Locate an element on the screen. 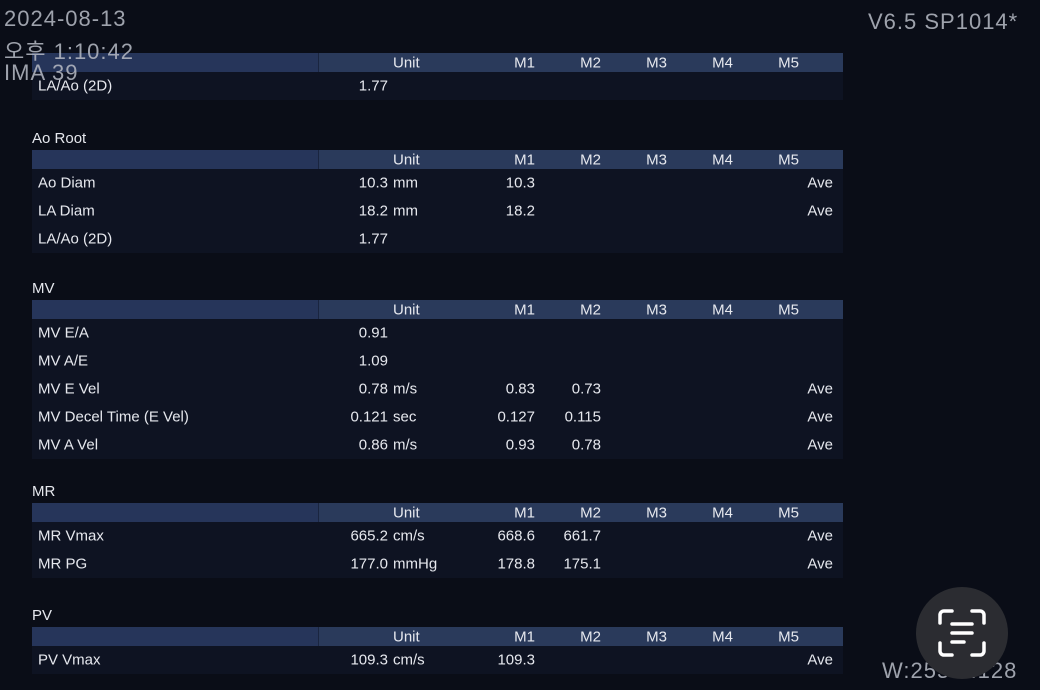 The height and width of the screenshot is (690, 1040). table-row: MR PG 177.0 mmHg 178.8 175.1 Ave is located at coordinates (437, 564).